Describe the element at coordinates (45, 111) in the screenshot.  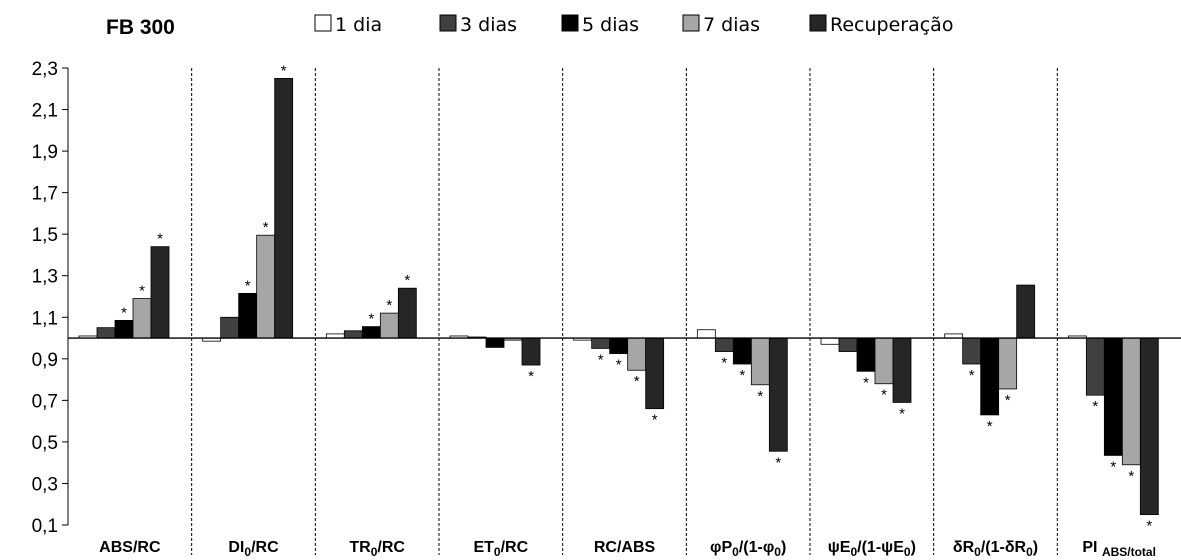
I see `y-tick-label: 2,1` at that location.